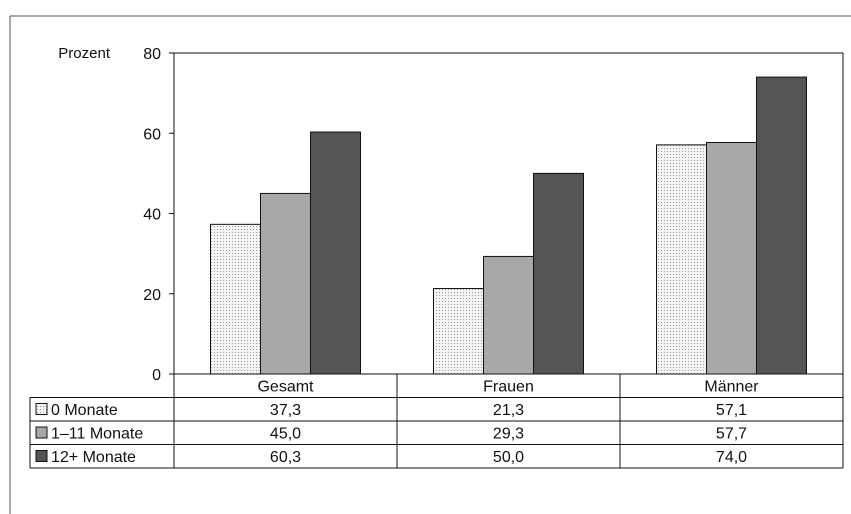  What do you see at coordinates (285, 434) in the screenshot?
I see `data-label: 45,0` at bounding box center [285, 434].